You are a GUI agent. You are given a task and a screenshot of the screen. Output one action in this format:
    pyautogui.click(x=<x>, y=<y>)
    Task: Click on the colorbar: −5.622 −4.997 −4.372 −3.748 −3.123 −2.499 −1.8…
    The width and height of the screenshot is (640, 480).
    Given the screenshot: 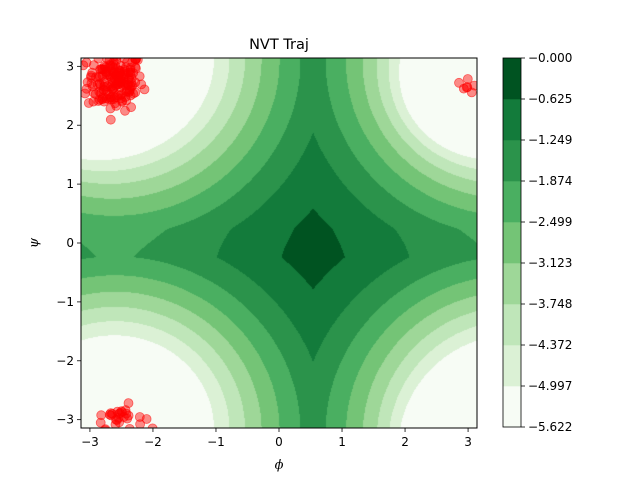 What is the action you would take?
    pyautogui.click(x=537, y=242)
    